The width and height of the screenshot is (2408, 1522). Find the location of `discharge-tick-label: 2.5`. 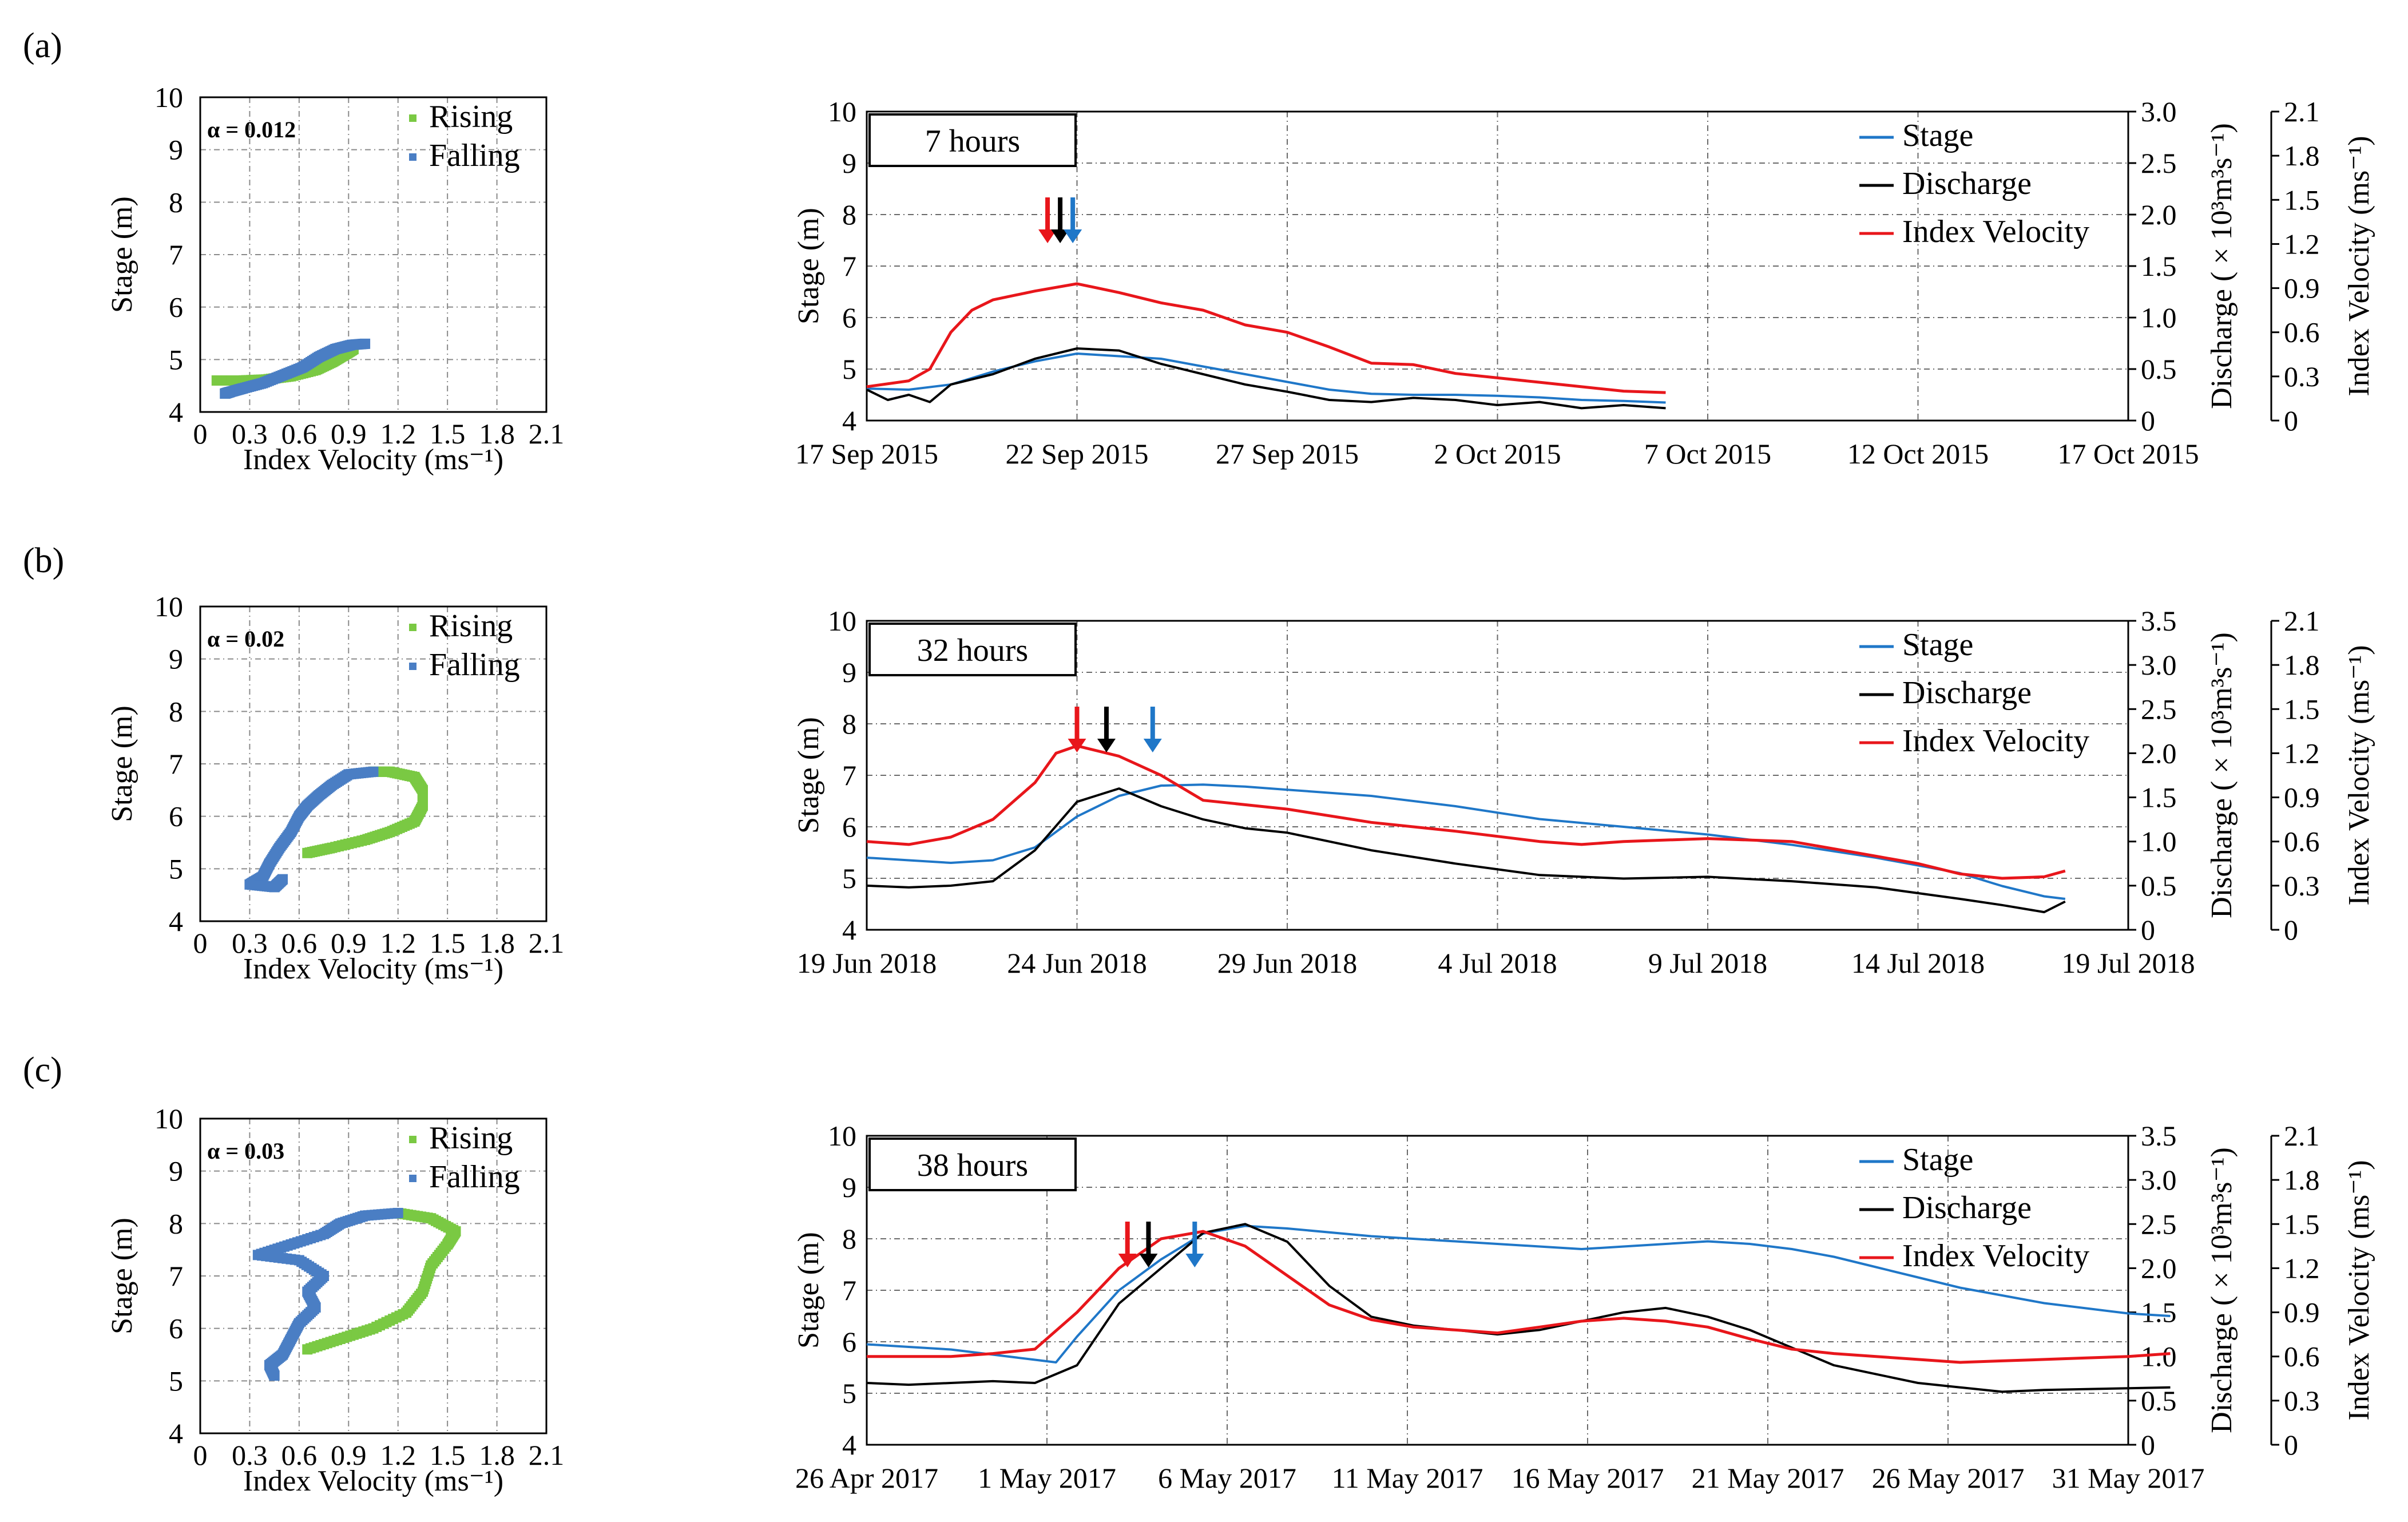

discharge-tick-label: 2.5 is located at coordinates (2159, 163).